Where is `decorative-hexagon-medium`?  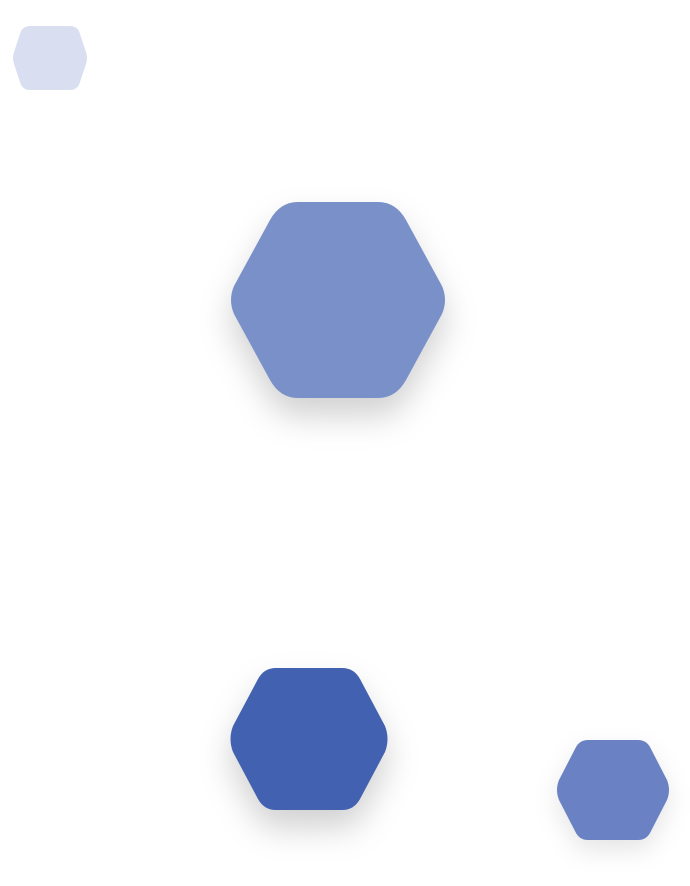
decorative-hexagon-medium is located at coordinates (309, 739).